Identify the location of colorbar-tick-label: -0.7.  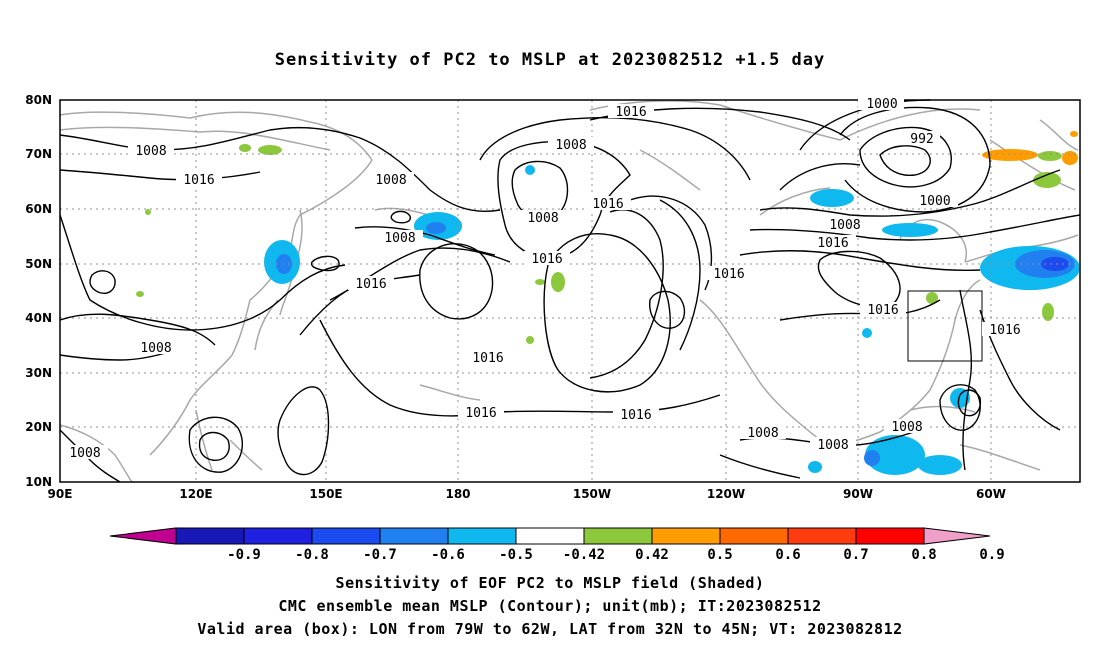
(380, 555).